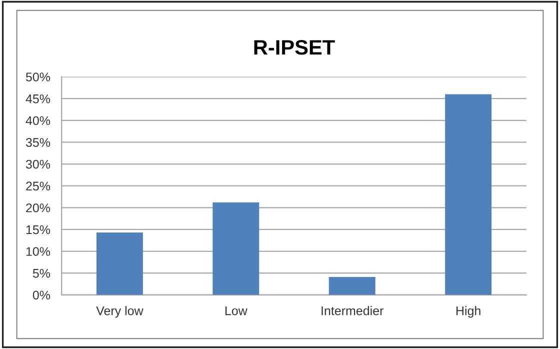 This screenshot has width=560, height=349. Describe the element at coordinates (38, 229) in the screenshot. I see `y-tick-label: 15%` at that location.